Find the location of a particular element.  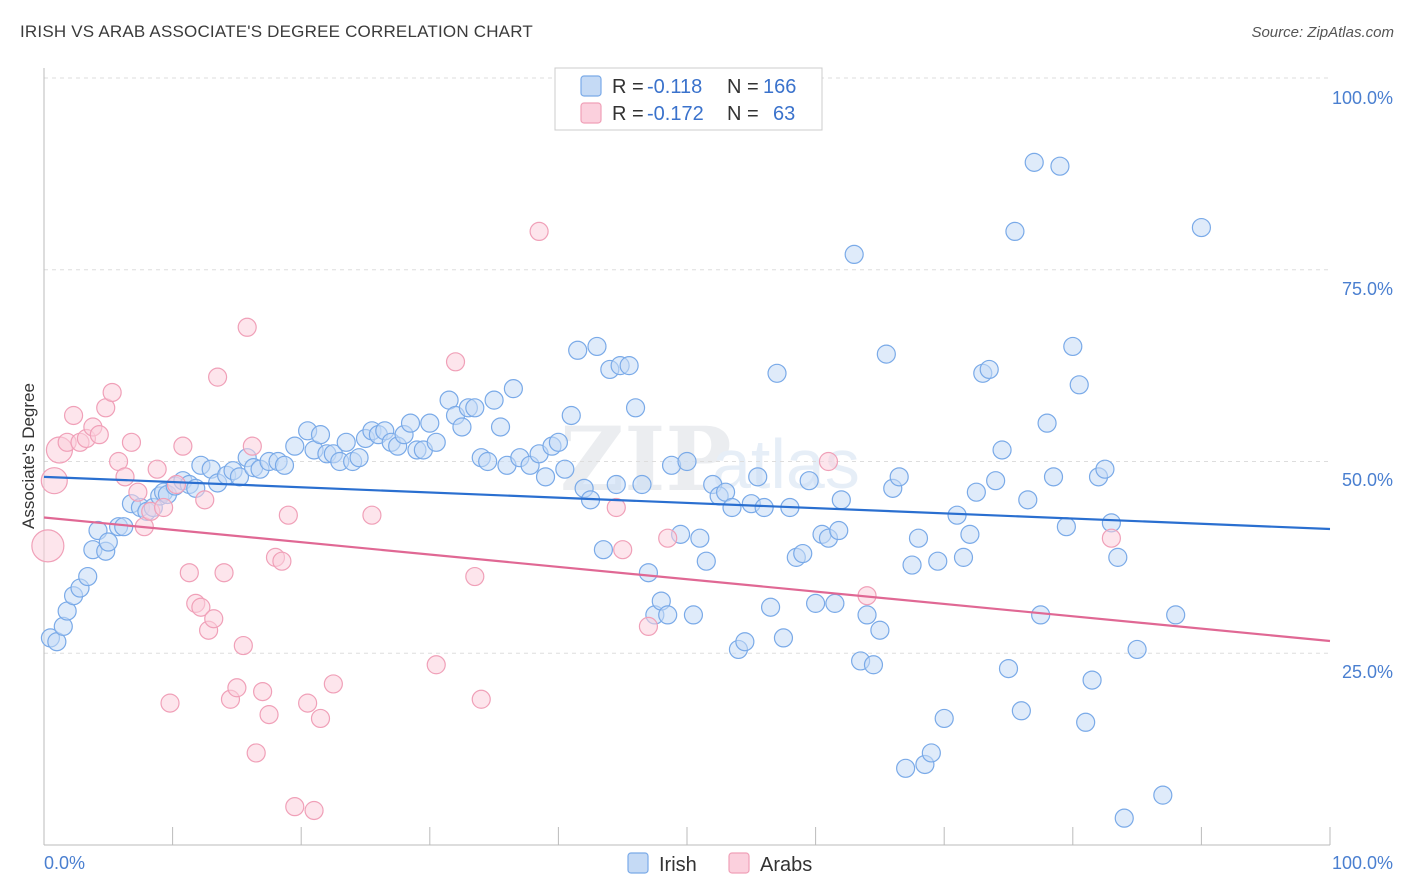

y-axis-title: Associate's Degree is located at coordinates (28, 456).